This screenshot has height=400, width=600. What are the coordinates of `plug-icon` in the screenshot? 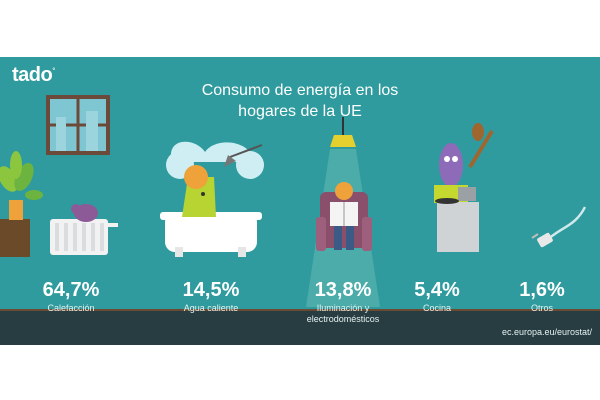 It's located at (559, 227).